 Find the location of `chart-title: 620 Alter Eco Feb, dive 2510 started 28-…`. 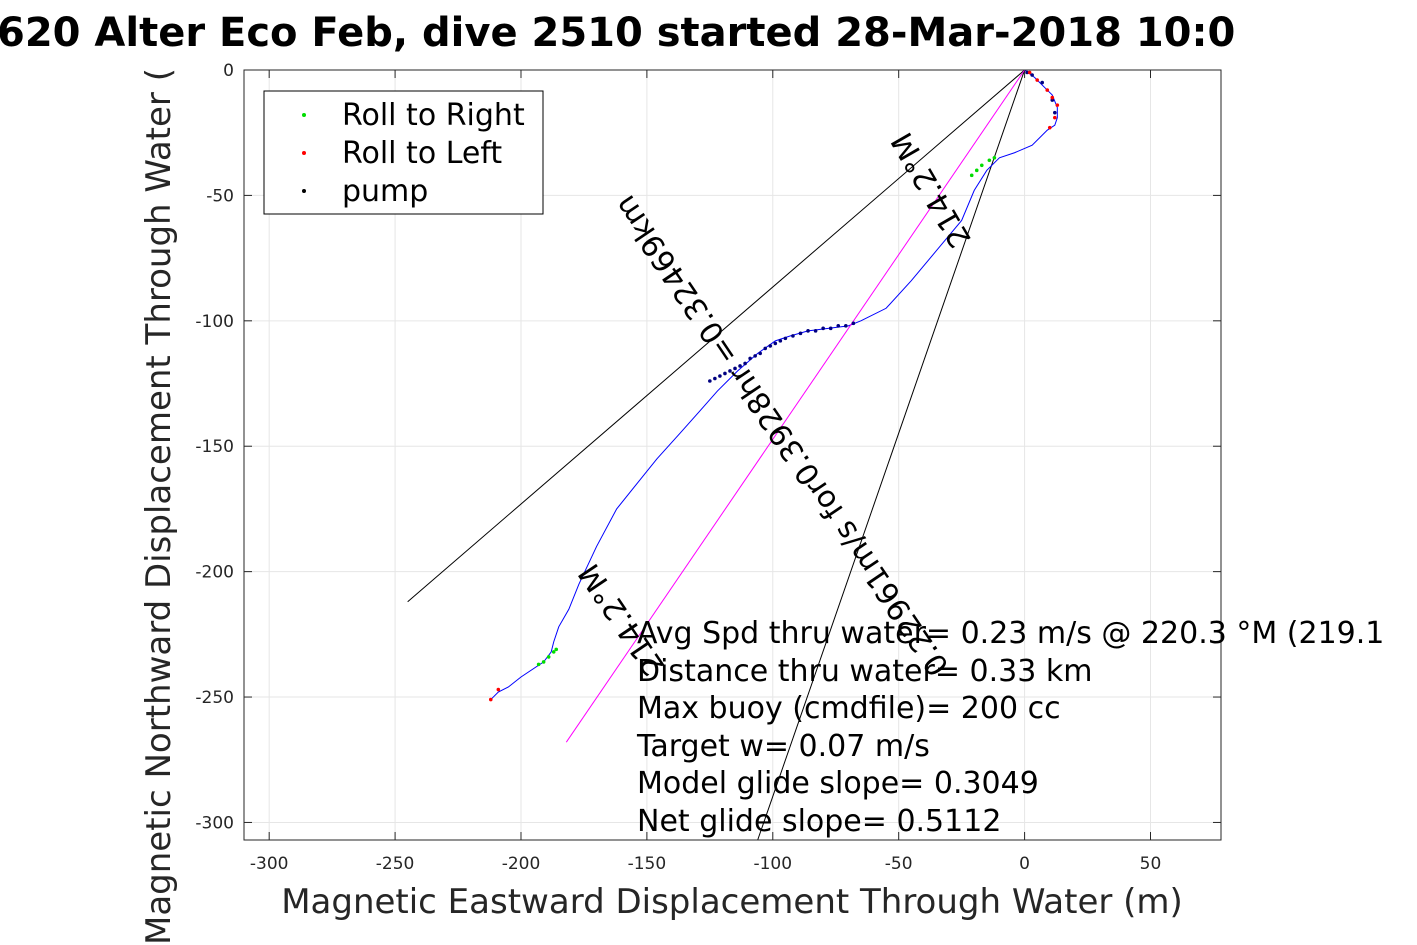

chart-title: 620 Alter Eco Feb, dive 2510 started 28-… is located at coordinates (617, 33).